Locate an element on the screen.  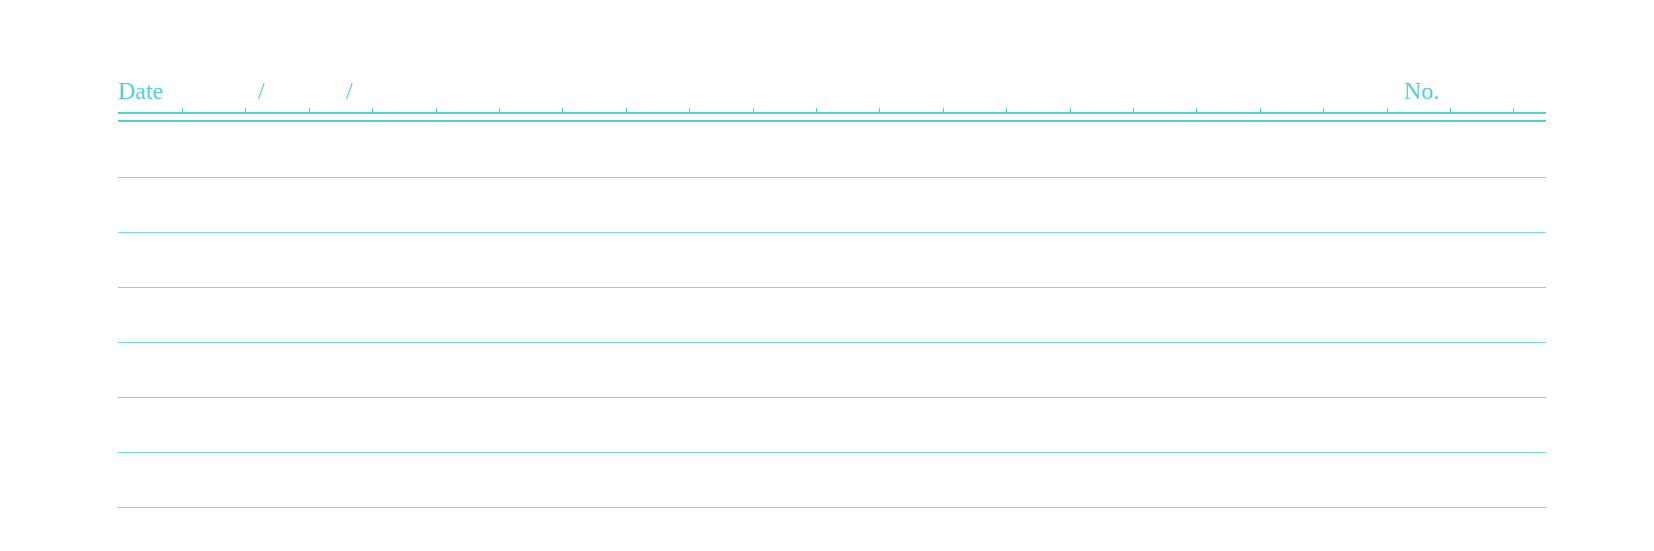
date-label: Date is located at coordinates (141, 92).